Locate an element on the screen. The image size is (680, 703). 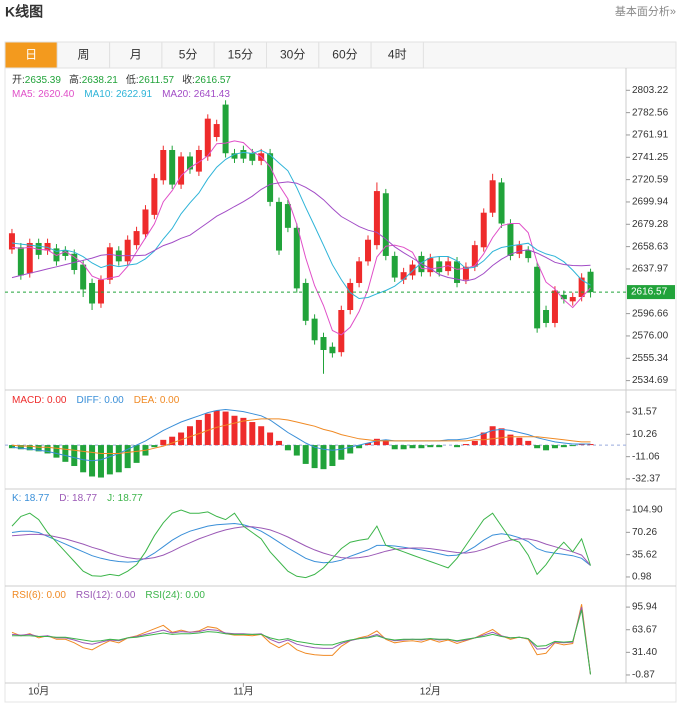
y-tick-label: 104.90 is located at coordinates (647, 510).